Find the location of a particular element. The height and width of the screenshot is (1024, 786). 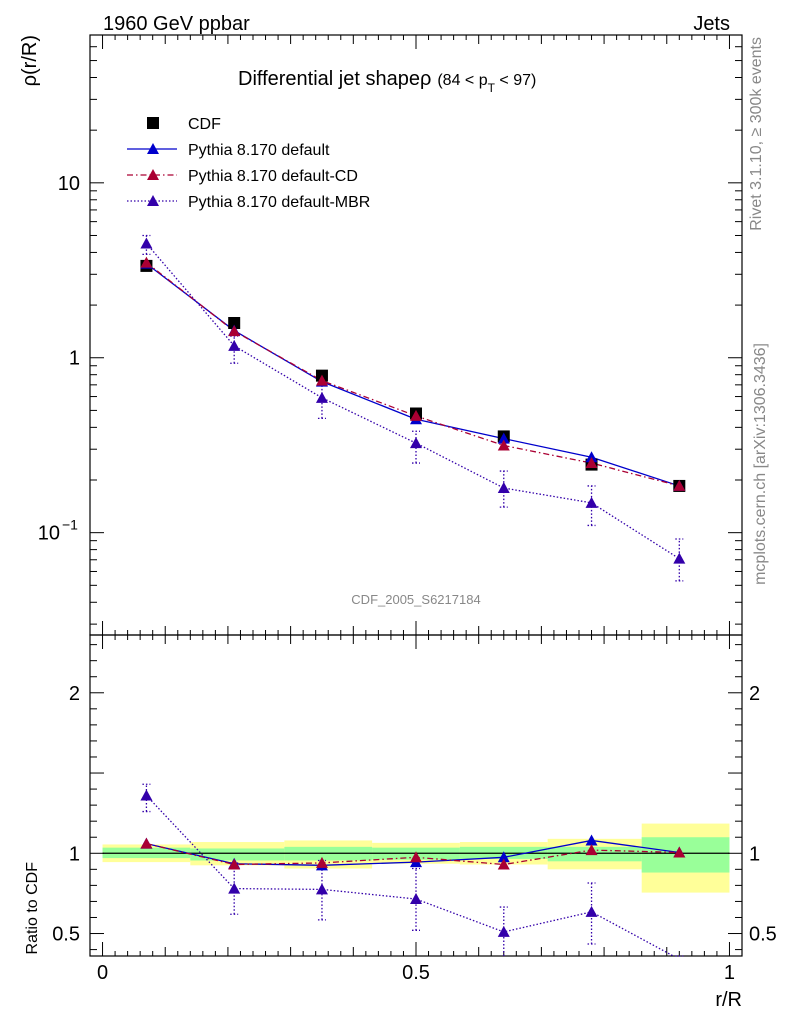

legend-marker-default-cd is located at coordinates (153, 174).